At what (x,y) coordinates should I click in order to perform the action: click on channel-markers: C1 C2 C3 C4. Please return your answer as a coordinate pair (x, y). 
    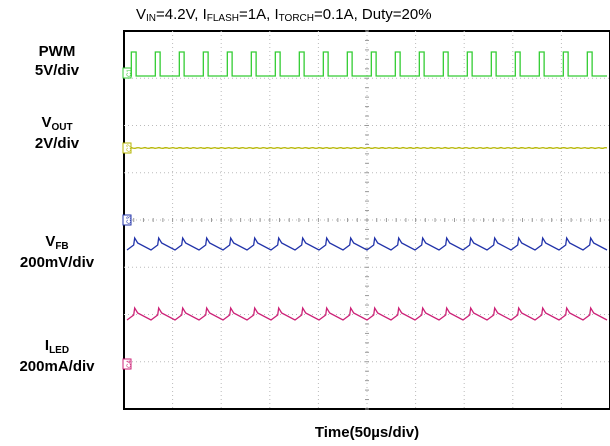
    Looking at the image, I should click on (127, 218).